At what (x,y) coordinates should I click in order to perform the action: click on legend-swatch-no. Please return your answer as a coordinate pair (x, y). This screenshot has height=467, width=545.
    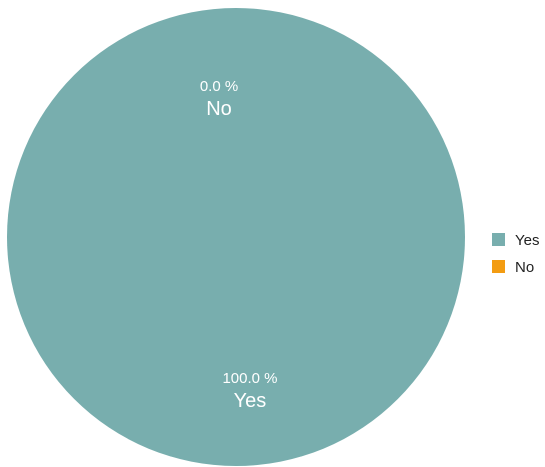
    Looking at the image, I should click on (498, 266).